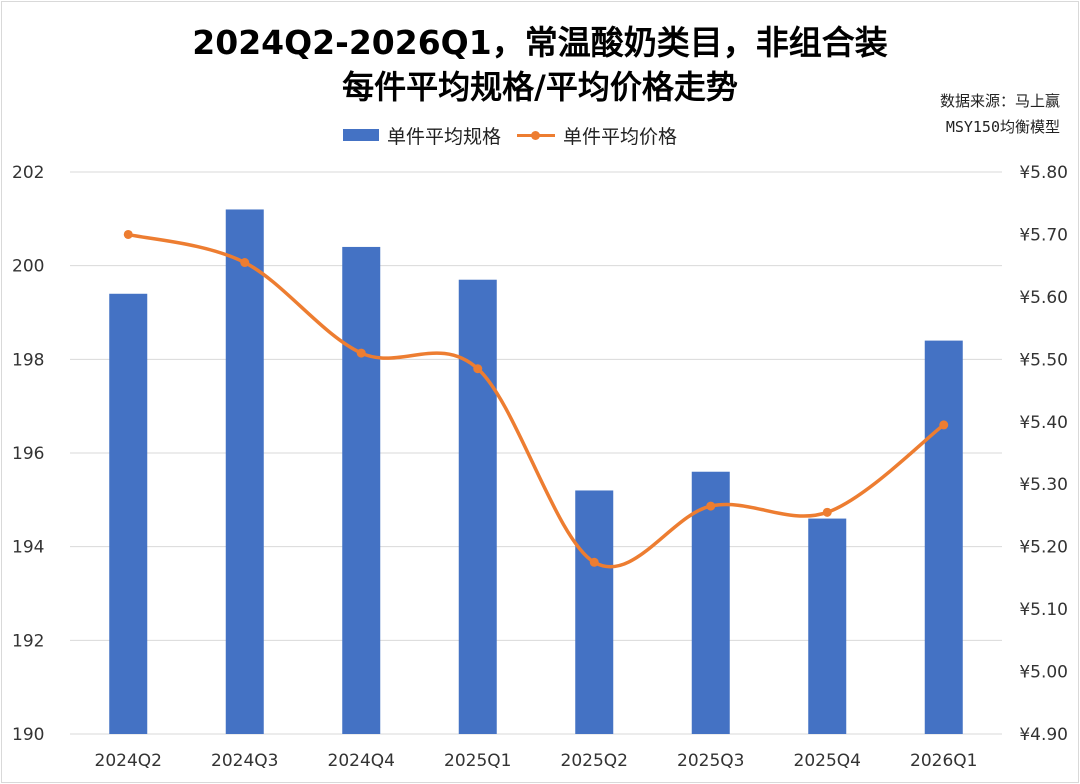 The image size is (1080, 784). I want to click on y-right-tick-label: ¥5.80, so click(1043, 173).